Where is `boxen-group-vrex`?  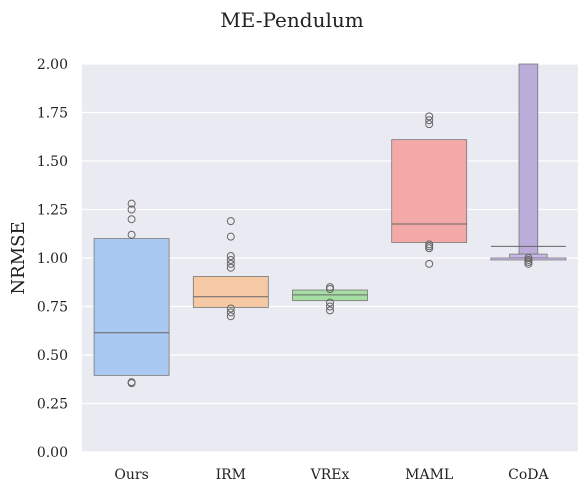 boxen-group-vrex is located at coordinates (330, 299).